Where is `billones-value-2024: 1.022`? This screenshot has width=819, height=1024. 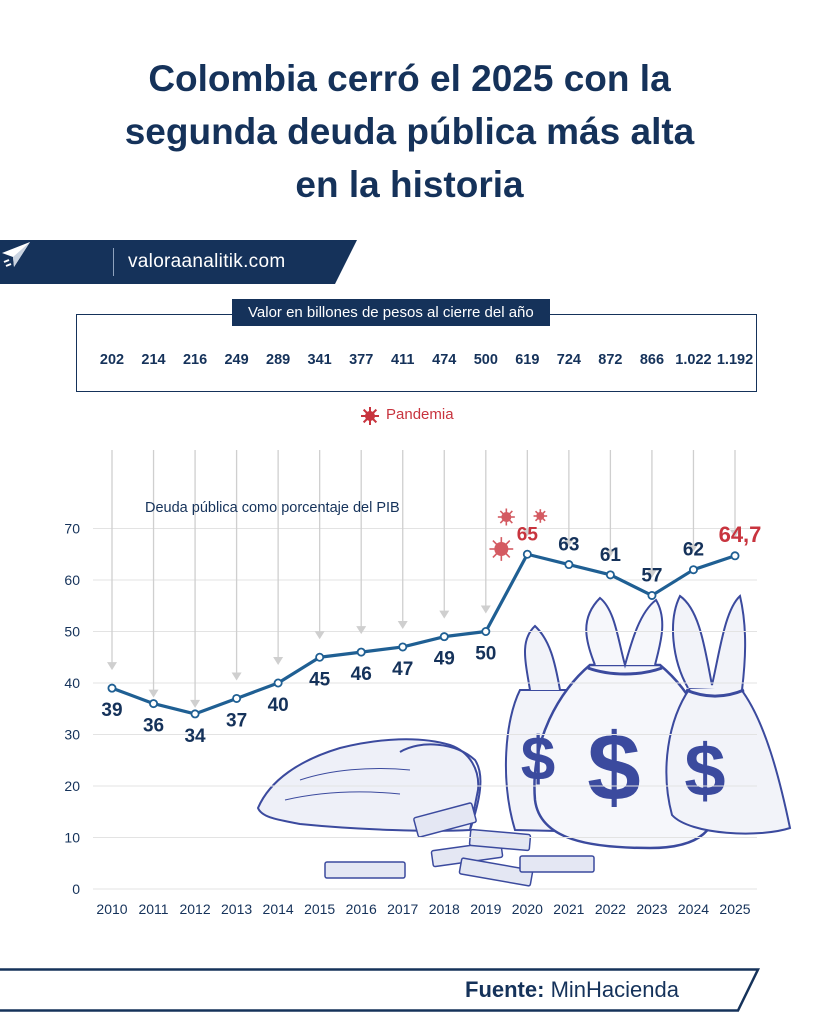
billones-value-2024: 1.022 is located at coordinates (693, 360).